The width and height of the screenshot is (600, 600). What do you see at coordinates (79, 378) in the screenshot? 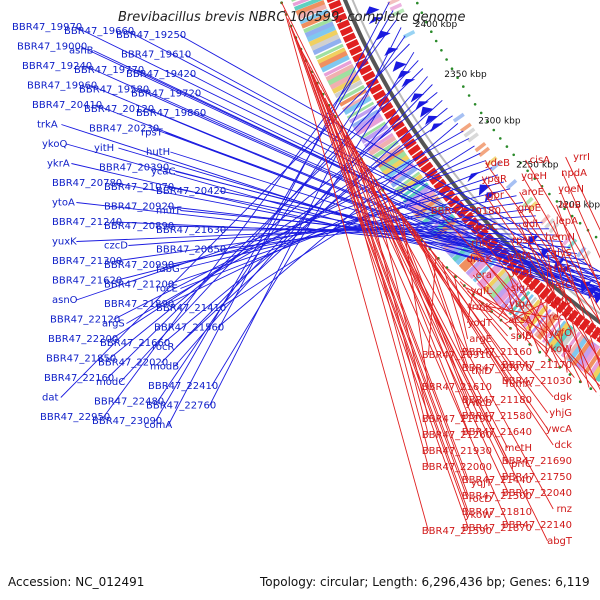
I see `plus-gene-label: BBR47_22160` at bounding box center [79, 378].